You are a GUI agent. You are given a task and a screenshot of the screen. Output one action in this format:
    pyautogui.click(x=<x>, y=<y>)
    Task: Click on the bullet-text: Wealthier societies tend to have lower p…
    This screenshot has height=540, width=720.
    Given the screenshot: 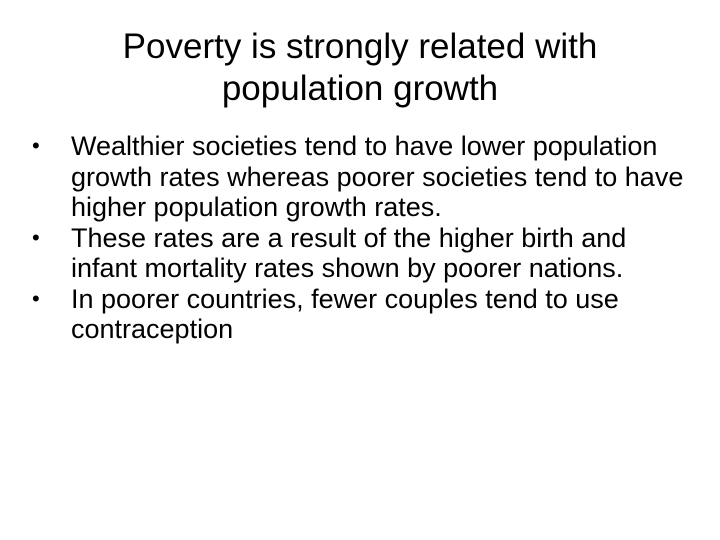 What is the action you would take?
    pyautogui.click(x=377, y=176)
    